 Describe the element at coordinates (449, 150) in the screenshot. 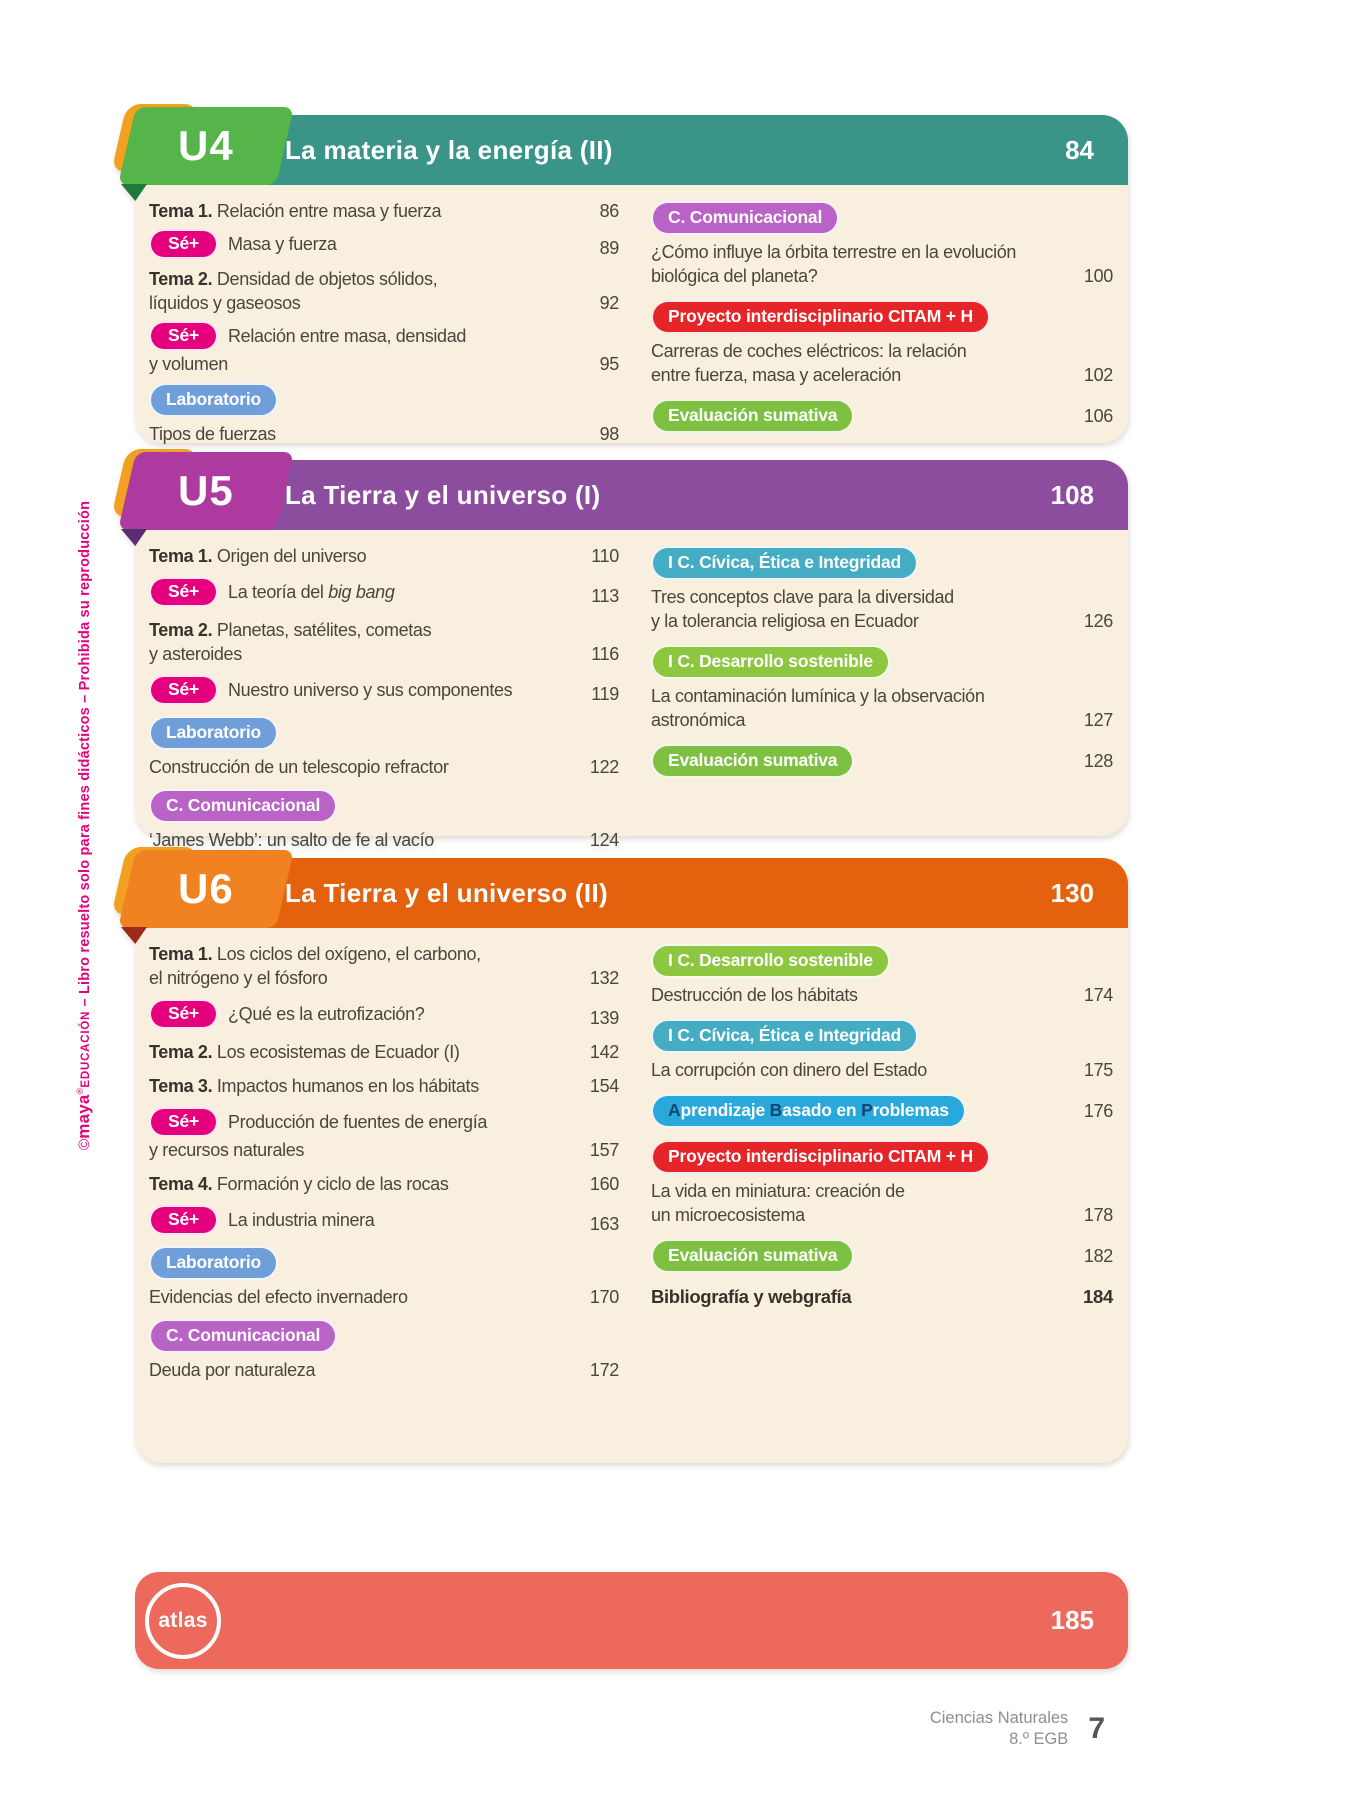

I see `unit-title: La materia y la energía (II)` at that location.